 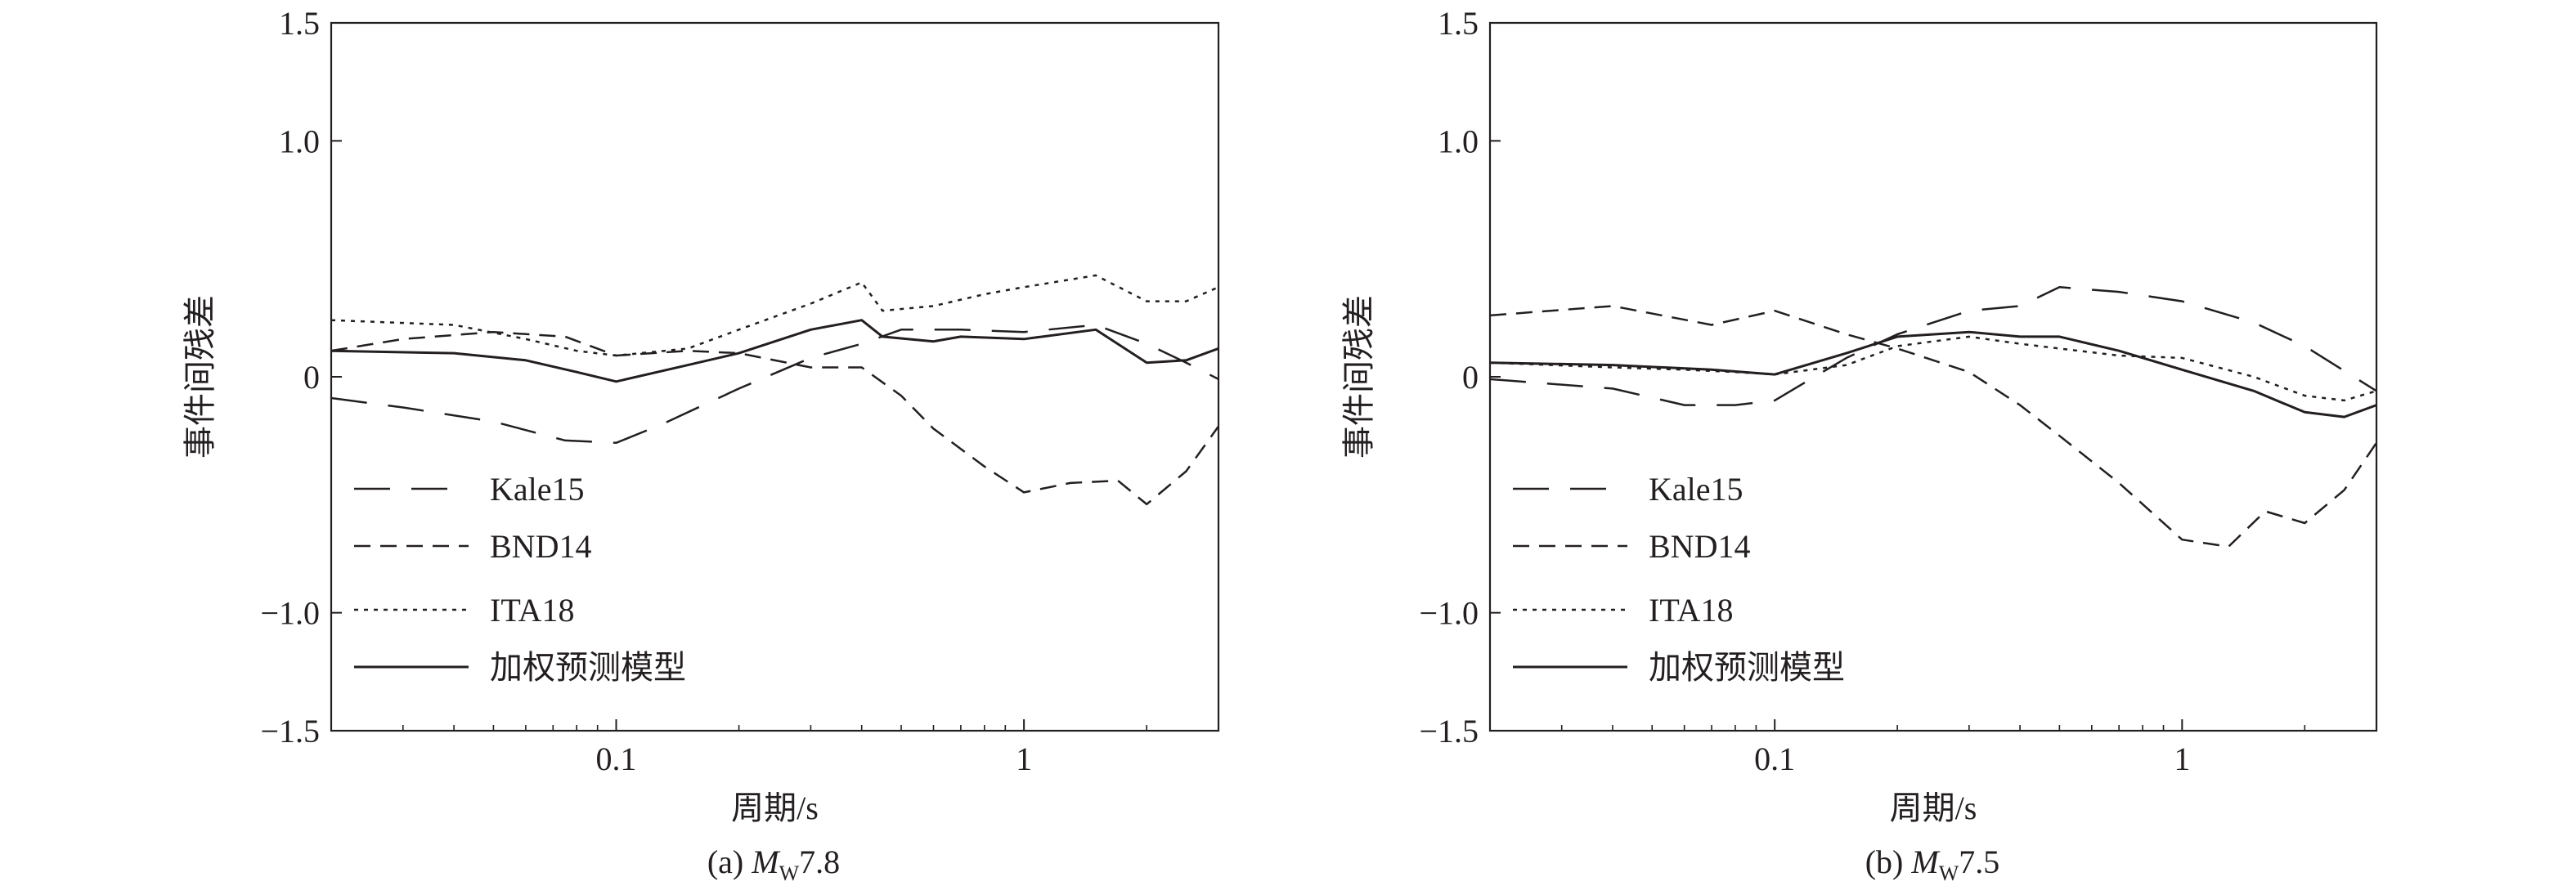 I want to click on caption-prefix: (b), so click(x=1889, y=862).